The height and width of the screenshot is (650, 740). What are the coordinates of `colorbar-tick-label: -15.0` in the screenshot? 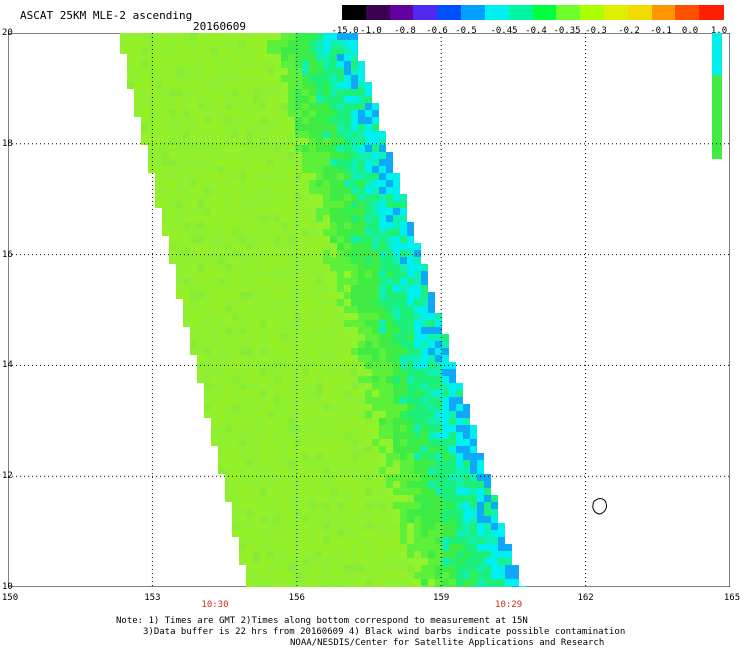 It's located at (345, 31).